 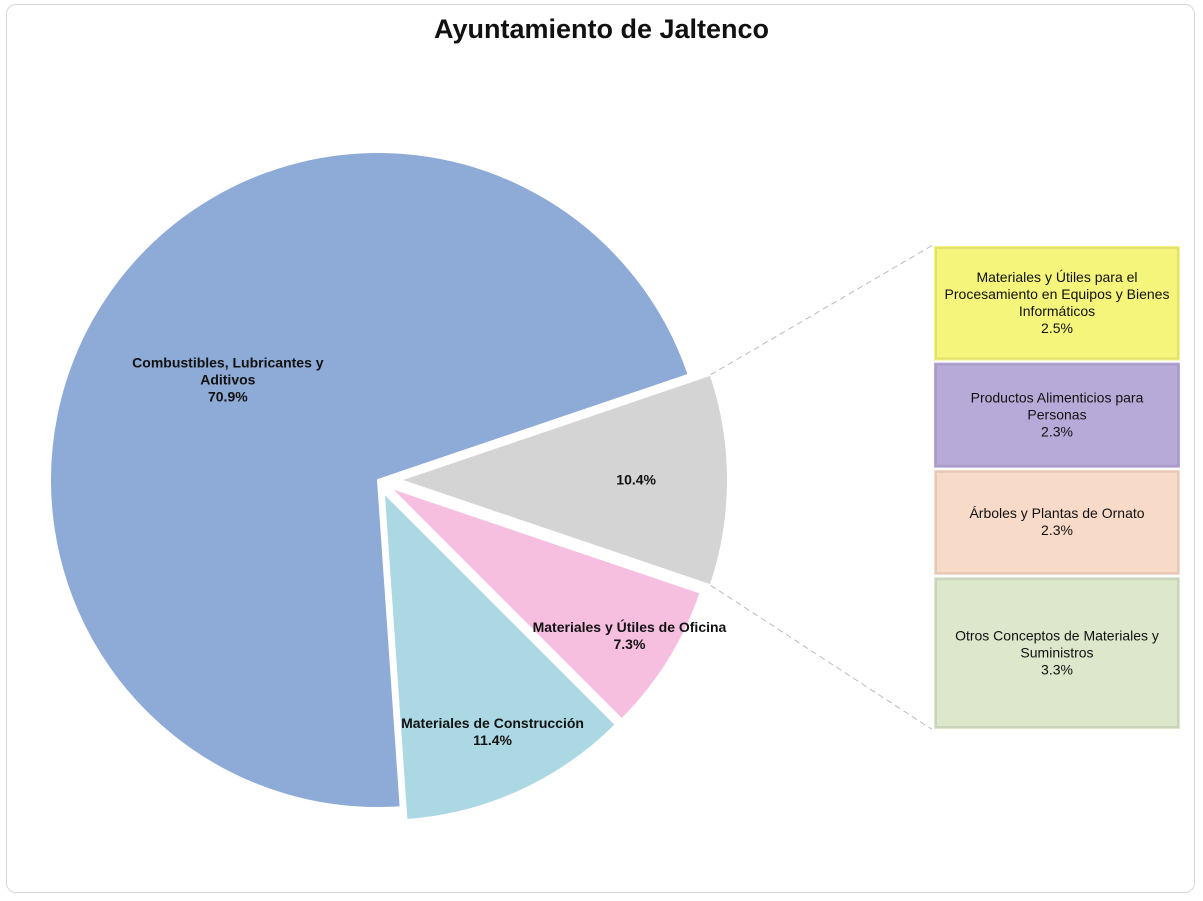 I want to click on value-label: 2.5%, so click(x=1057, y=328).